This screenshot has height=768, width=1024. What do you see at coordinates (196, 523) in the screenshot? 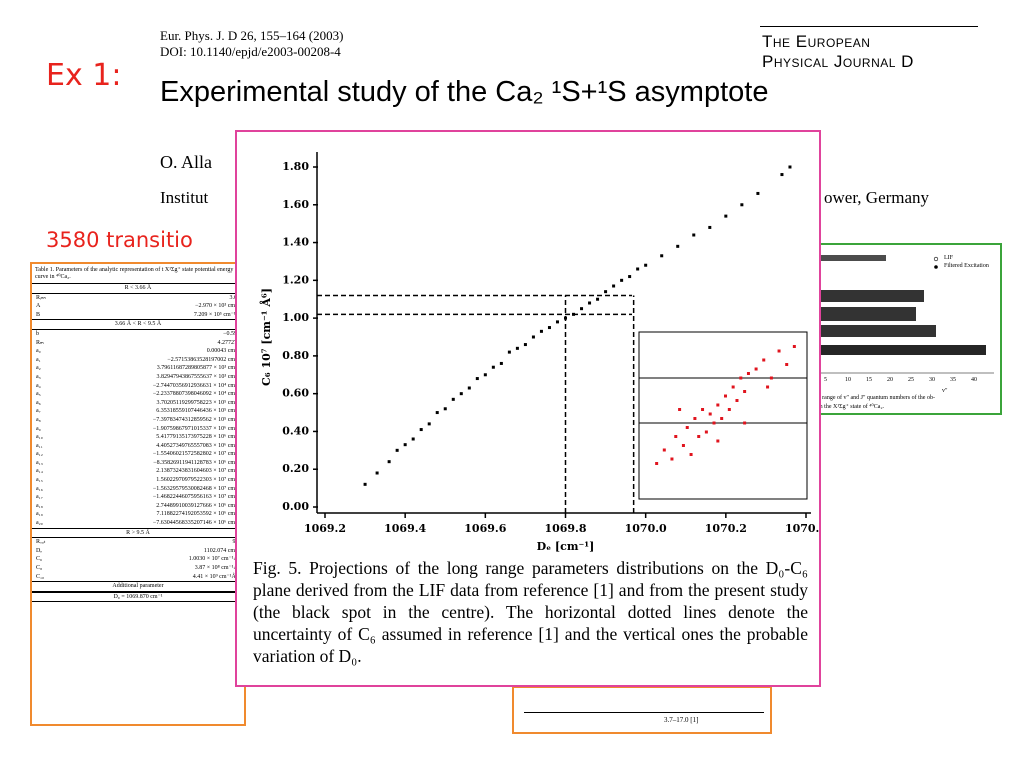
I see `table-cell: −7.63044568335207146 × 10⁶ cm⁻¹` at bounding box center [196, 523].